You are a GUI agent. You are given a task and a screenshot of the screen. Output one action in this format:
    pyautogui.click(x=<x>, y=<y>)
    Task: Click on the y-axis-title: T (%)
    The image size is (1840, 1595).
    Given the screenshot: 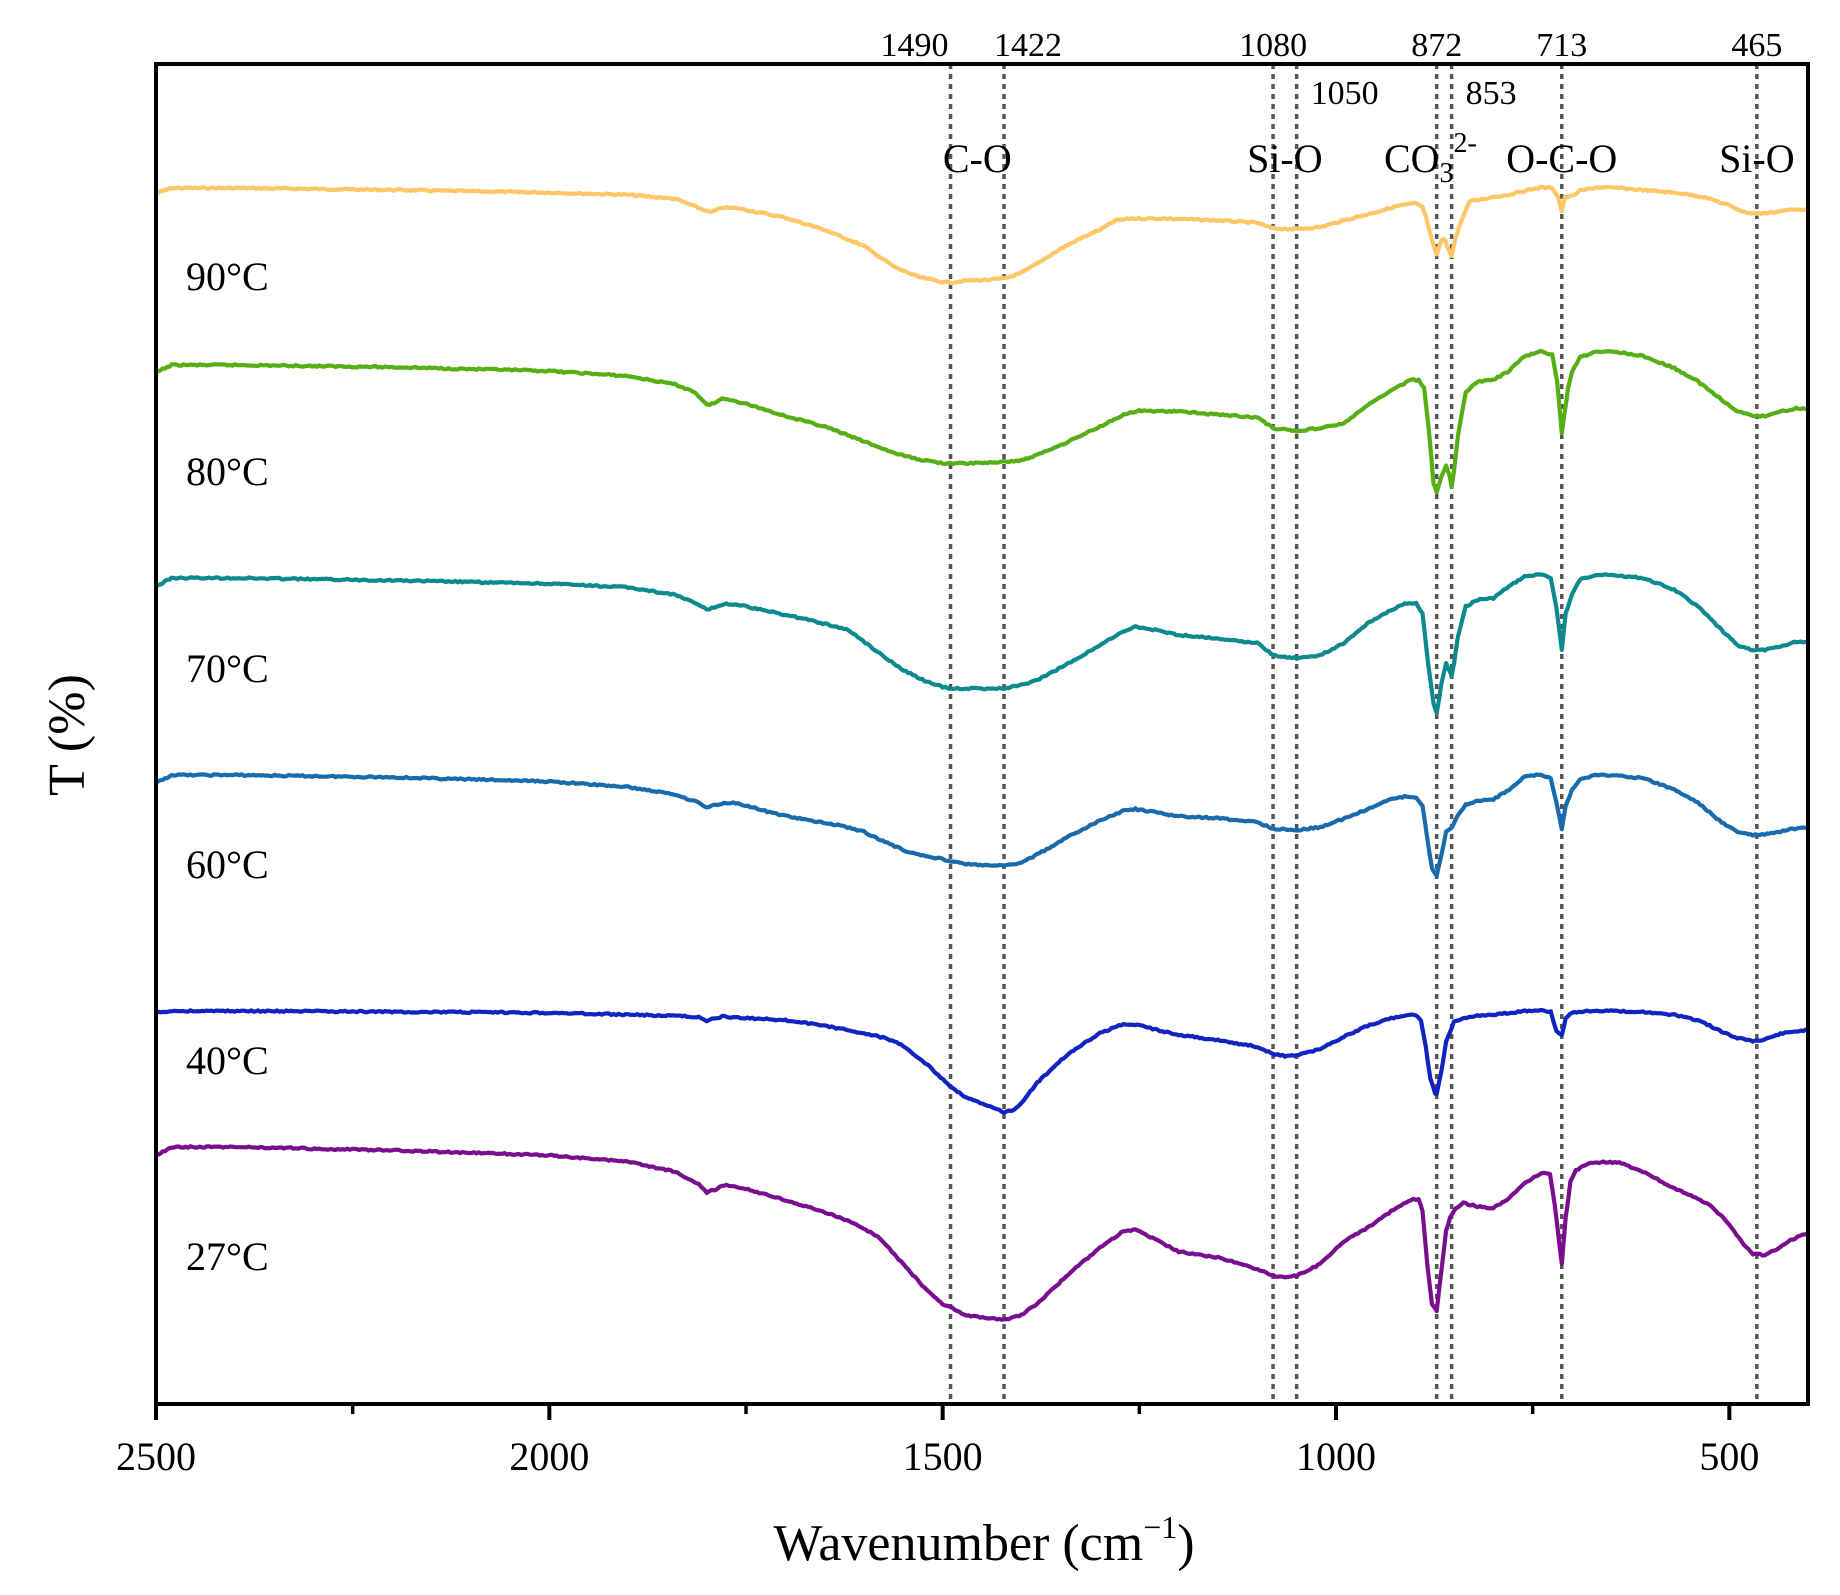 What is the action you would take?
    pyautogui.click(x=67, y=735)
    